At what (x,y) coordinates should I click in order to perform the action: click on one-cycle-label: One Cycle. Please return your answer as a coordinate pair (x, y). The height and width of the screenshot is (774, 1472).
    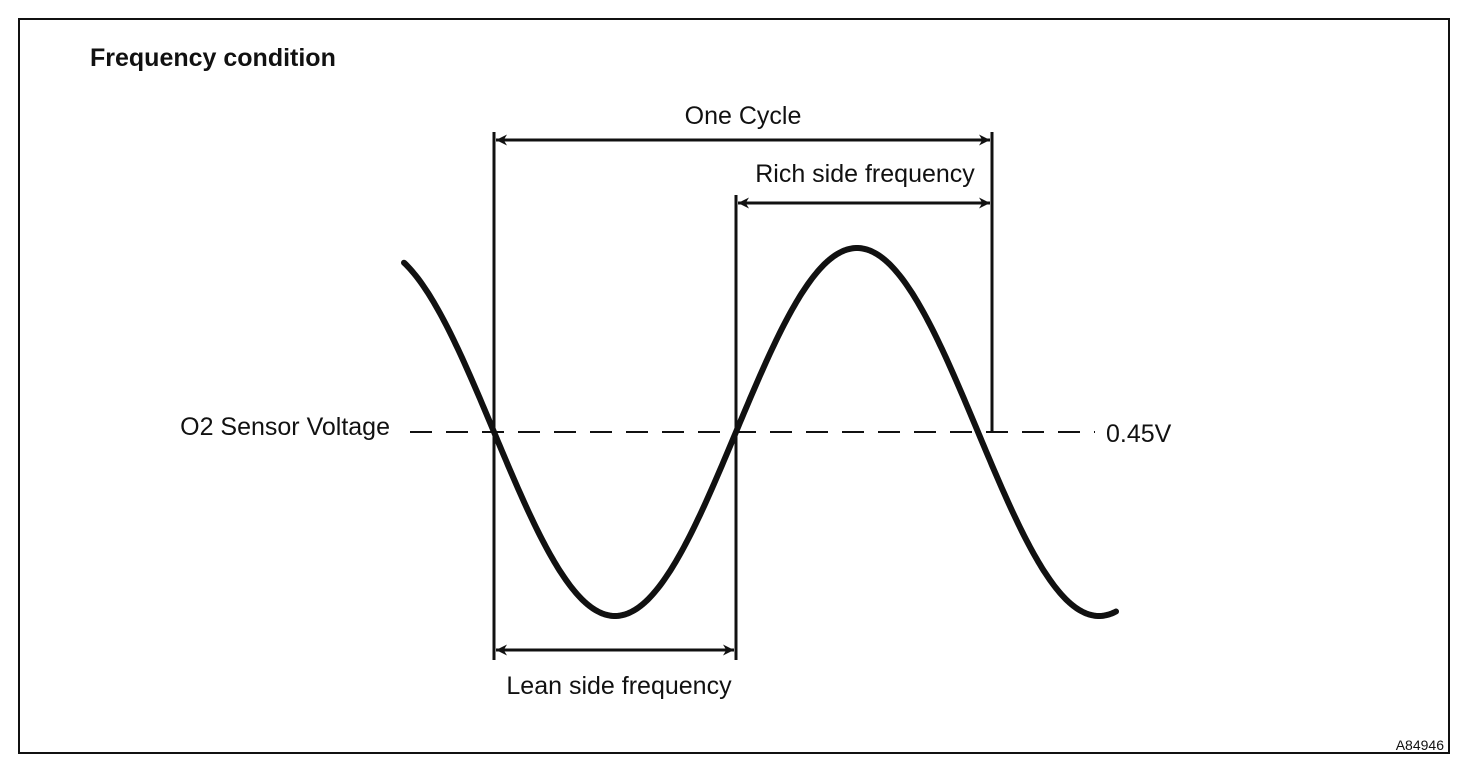
    Looking at the image, I should click on (743, 116).